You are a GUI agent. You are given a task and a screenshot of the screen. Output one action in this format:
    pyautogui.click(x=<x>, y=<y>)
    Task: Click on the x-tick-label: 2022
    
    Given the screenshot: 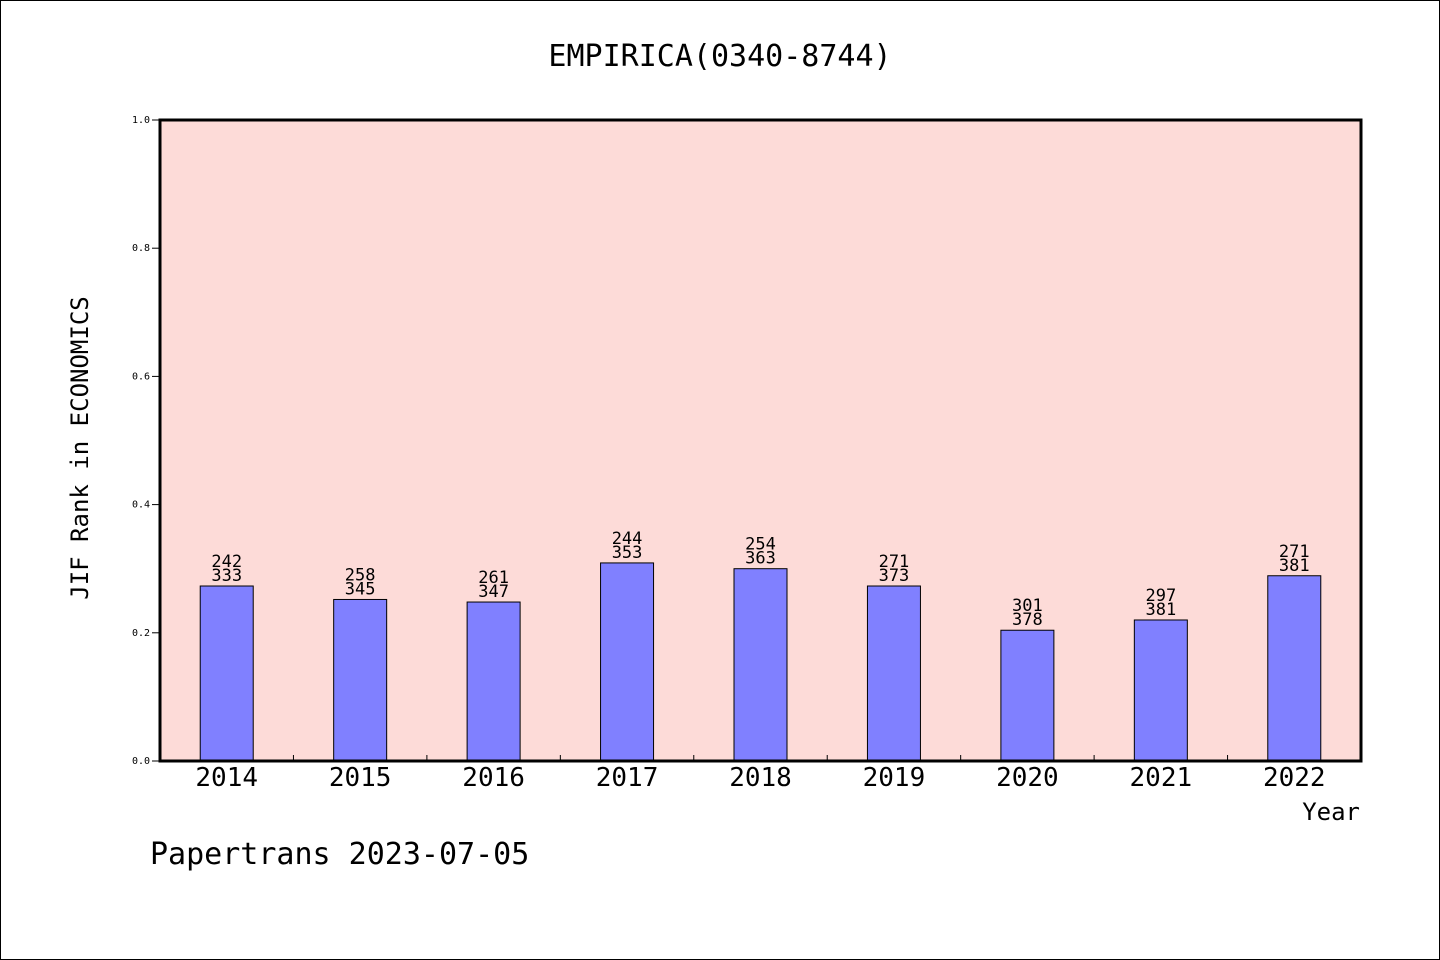 What is the action you would take?
    pyautogui.click(x=1294, y=778)
    